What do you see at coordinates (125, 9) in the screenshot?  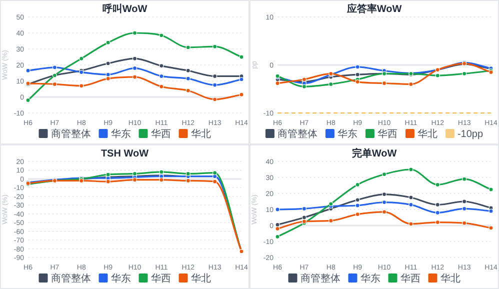 I see `chart-title: 呼叫WoW` at bounding box center [125, 9].